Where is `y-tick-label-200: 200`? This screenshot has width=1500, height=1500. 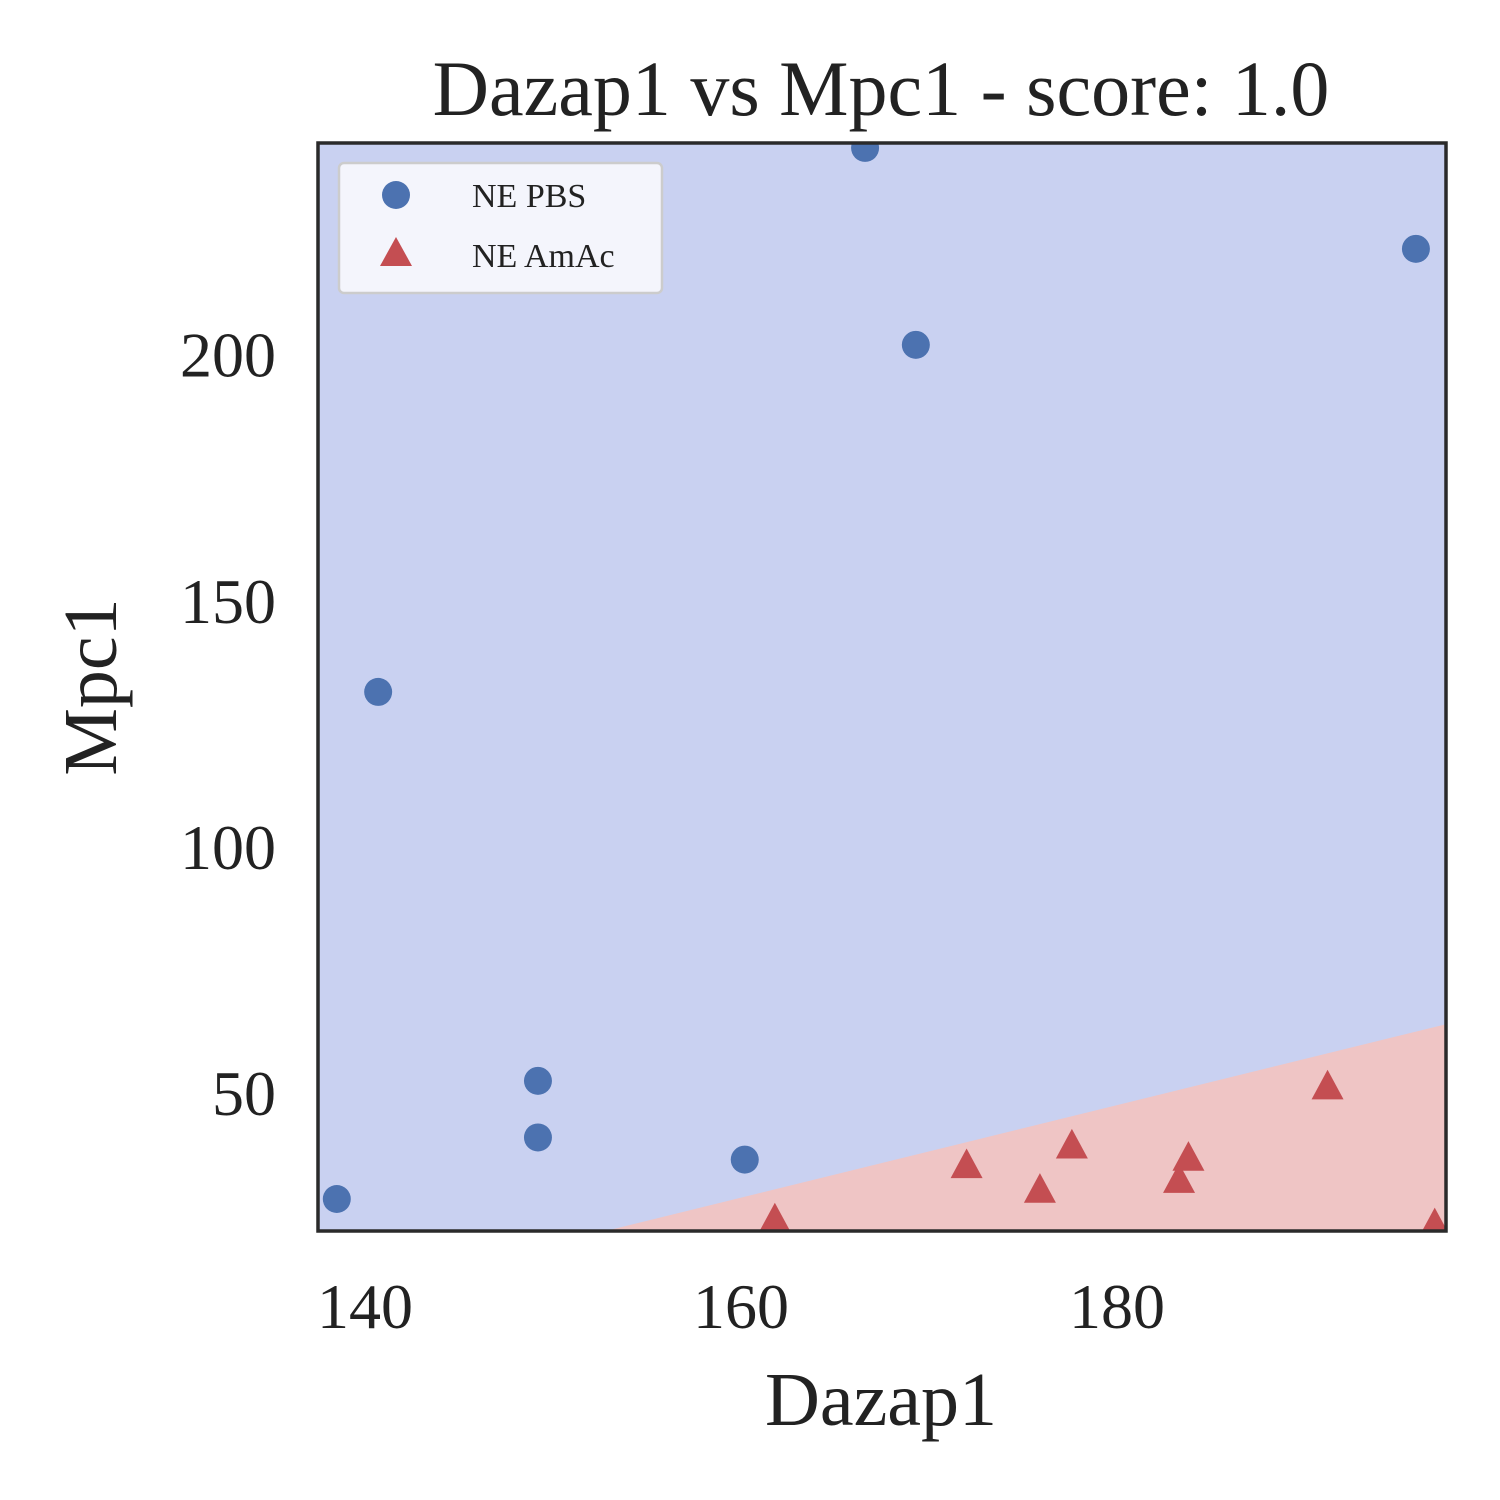 y-tick-label-200: 200 is located at coordinates (228, 355).